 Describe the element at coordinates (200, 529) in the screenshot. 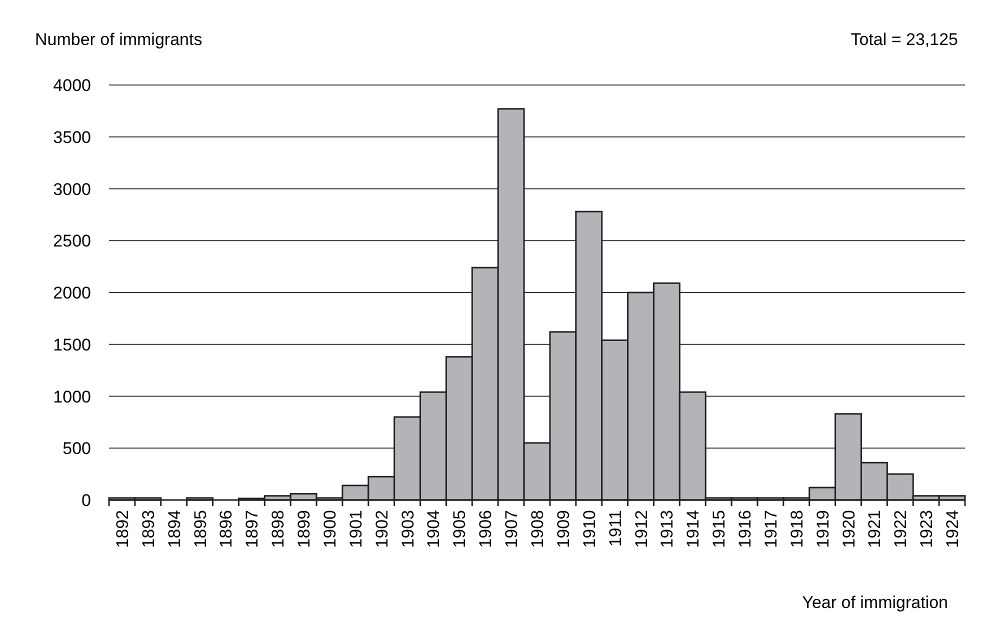

I see `x-tick-label: 1895` at that location.